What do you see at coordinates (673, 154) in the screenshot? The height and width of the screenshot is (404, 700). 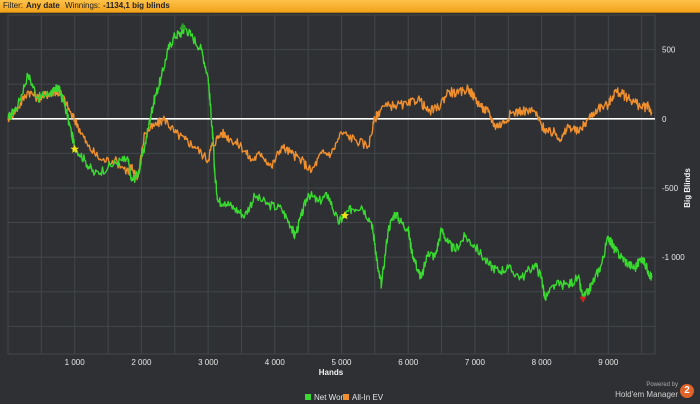 I see `y-tick-labels: 500 0 -500 -1 000` at bounding box center [673, 154].